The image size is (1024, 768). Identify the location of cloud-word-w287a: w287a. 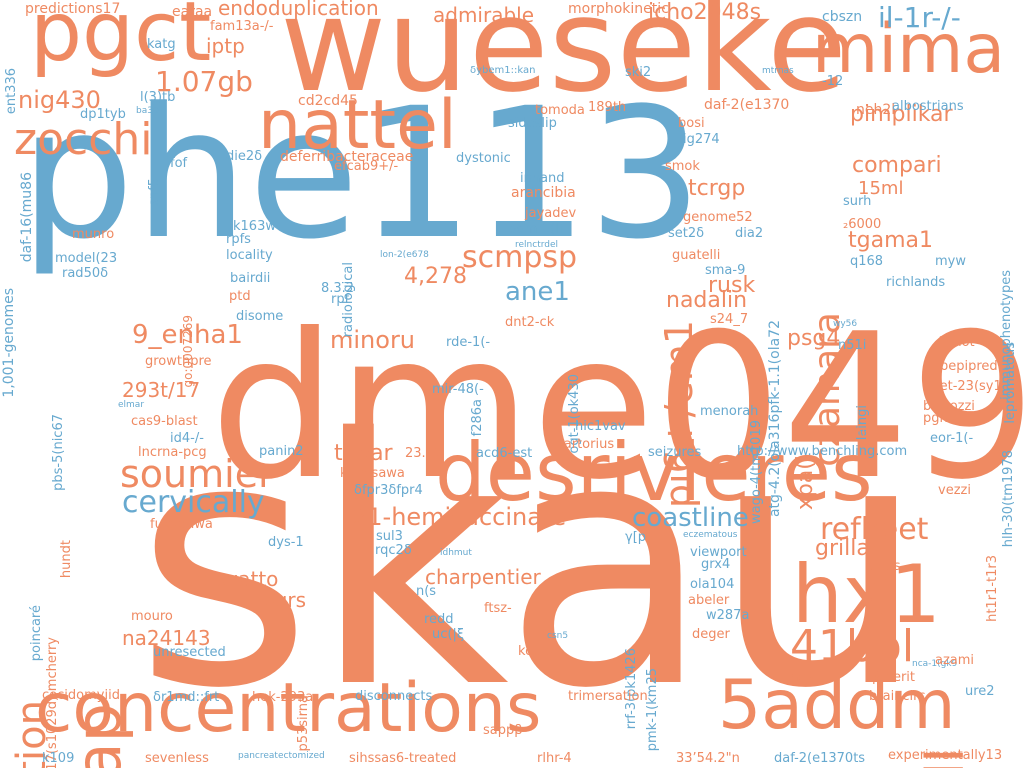
(728, 615).